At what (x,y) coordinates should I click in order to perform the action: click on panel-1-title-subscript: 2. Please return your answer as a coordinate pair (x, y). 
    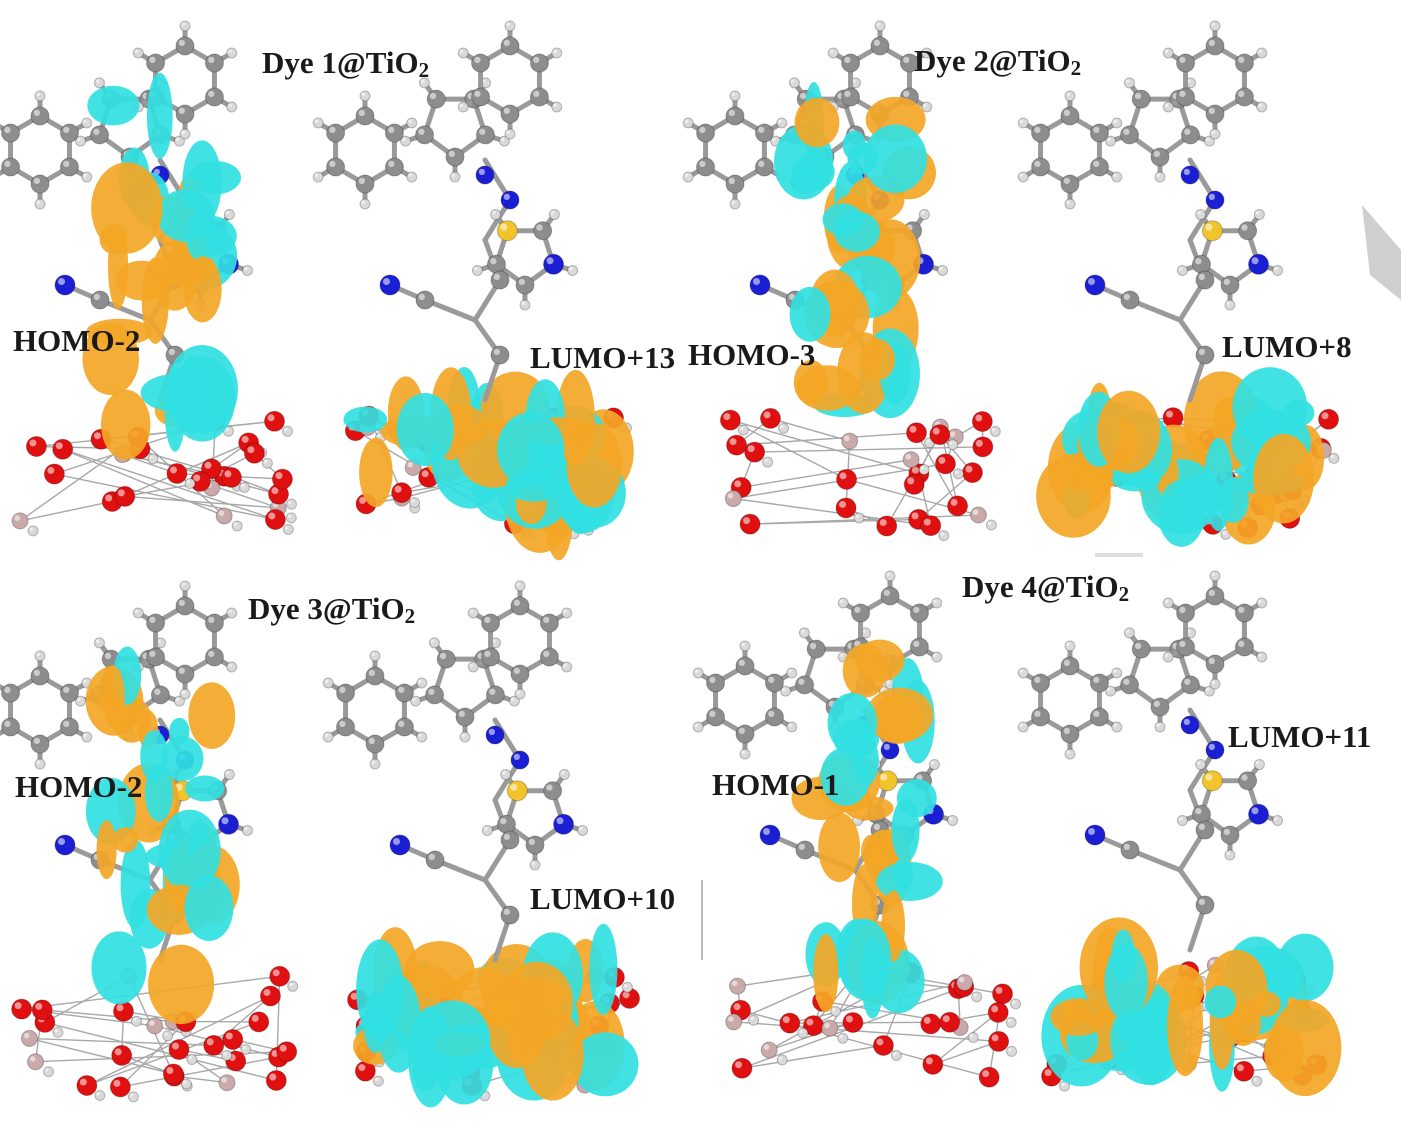
    Looking at the image, I should click on (424, 70).